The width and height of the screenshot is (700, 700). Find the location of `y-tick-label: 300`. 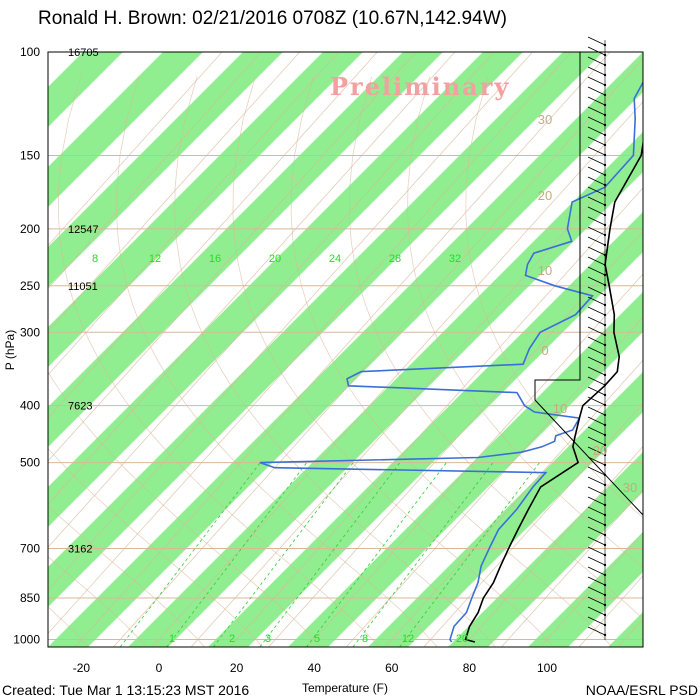

y-tick-label: 300 is located at coordinates (30, 332).